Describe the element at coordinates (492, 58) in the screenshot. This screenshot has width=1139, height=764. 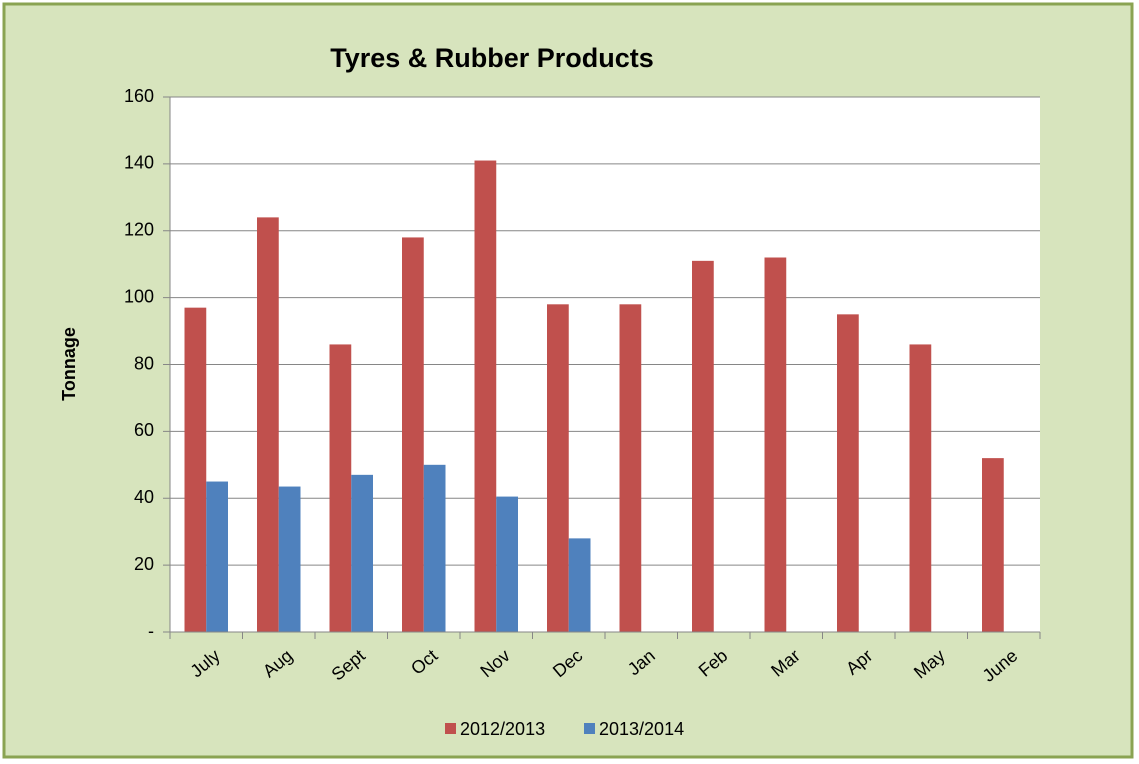
I see `chart-title: Tyres & Rubber Products` at that location.